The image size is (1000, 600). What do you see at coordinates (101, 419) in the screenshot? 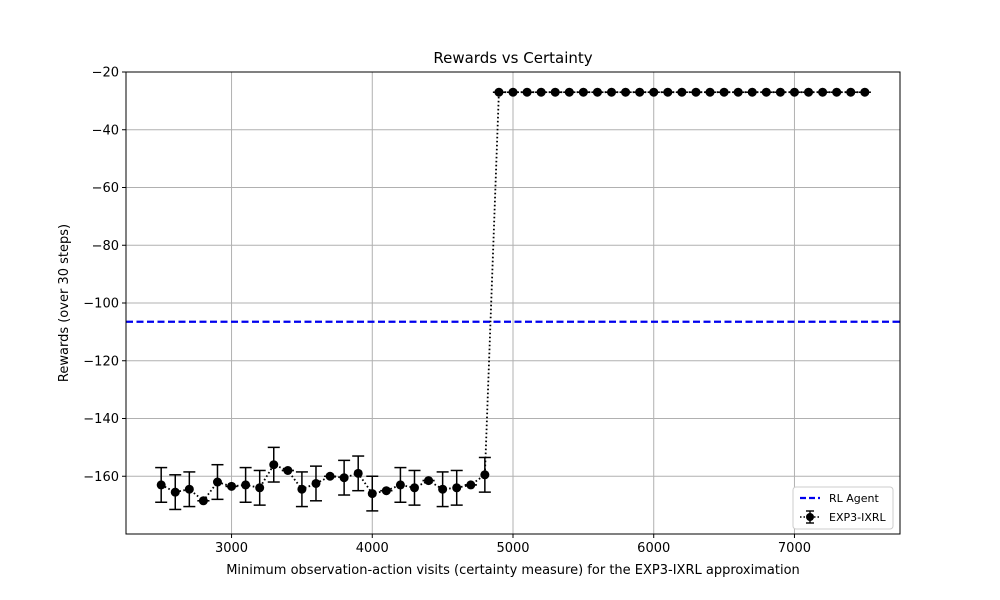
I see `y-tick-label: −140` at bounding box center [101, 419].